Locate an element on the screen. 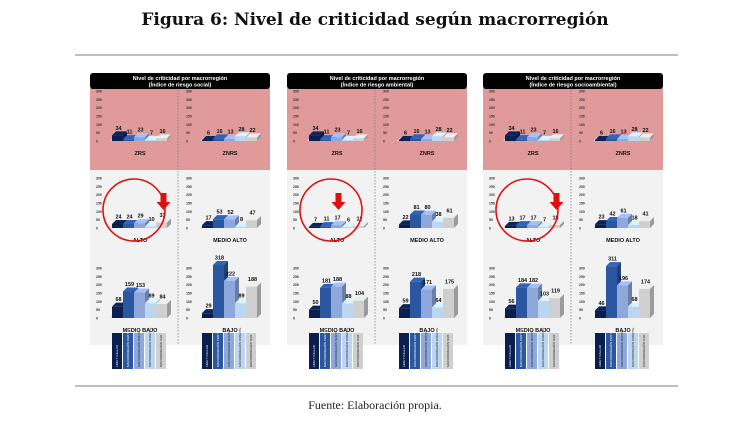 This screenshot has width=750, height=430. legend-label: MACRORREGIÓN ORIENTE is located at coordinates (632, 347).